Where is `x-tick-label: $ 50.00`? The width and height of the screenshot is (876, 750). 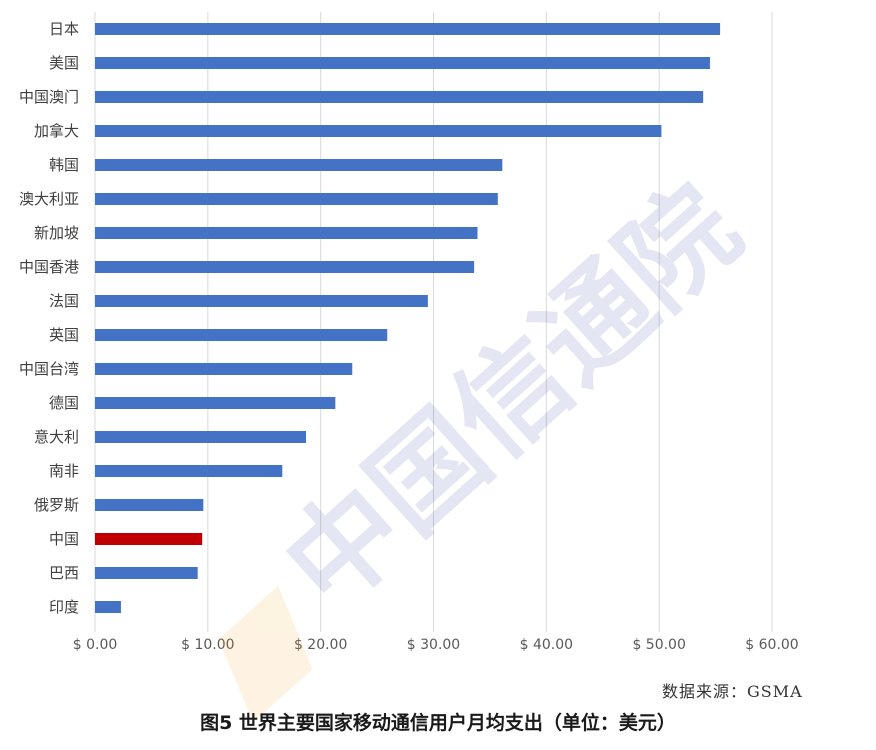
x-tick-label: $ 50.00 is located at coordinates (658, 645).